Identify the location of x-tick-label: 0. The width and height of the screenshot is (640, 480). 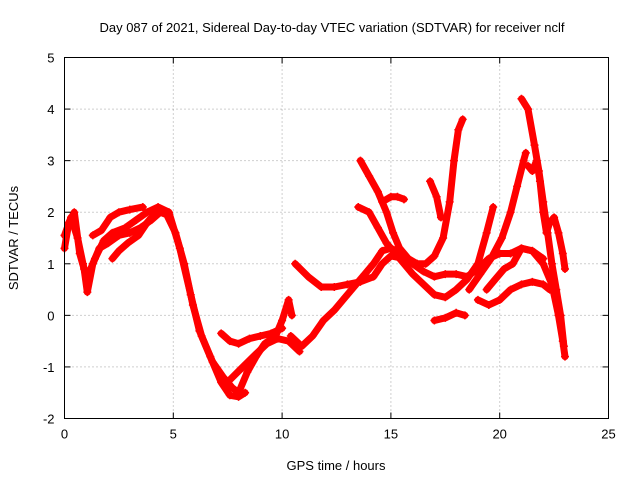
(64, 434).